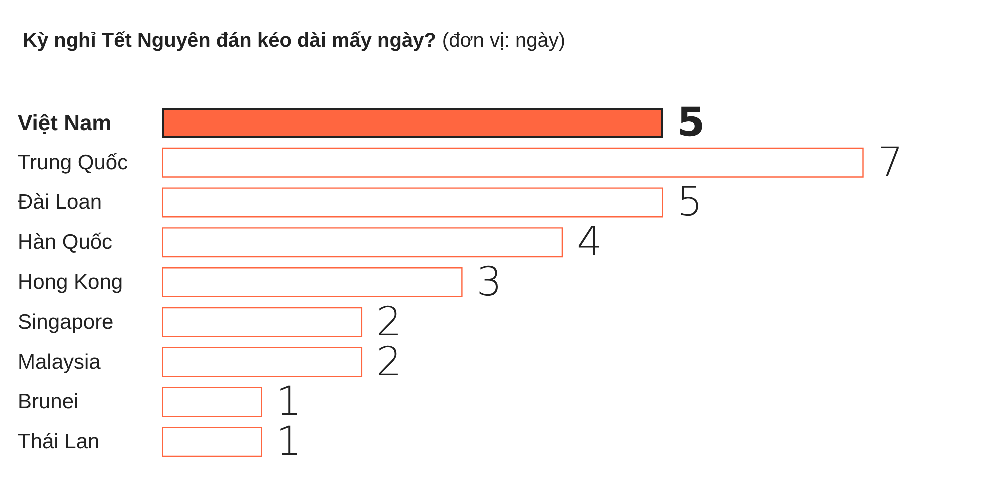  I want to click on chart-title: Kỳ nghỉ Tết Nguyên đán kéo dài mấy ngày?, so click(229, 41).